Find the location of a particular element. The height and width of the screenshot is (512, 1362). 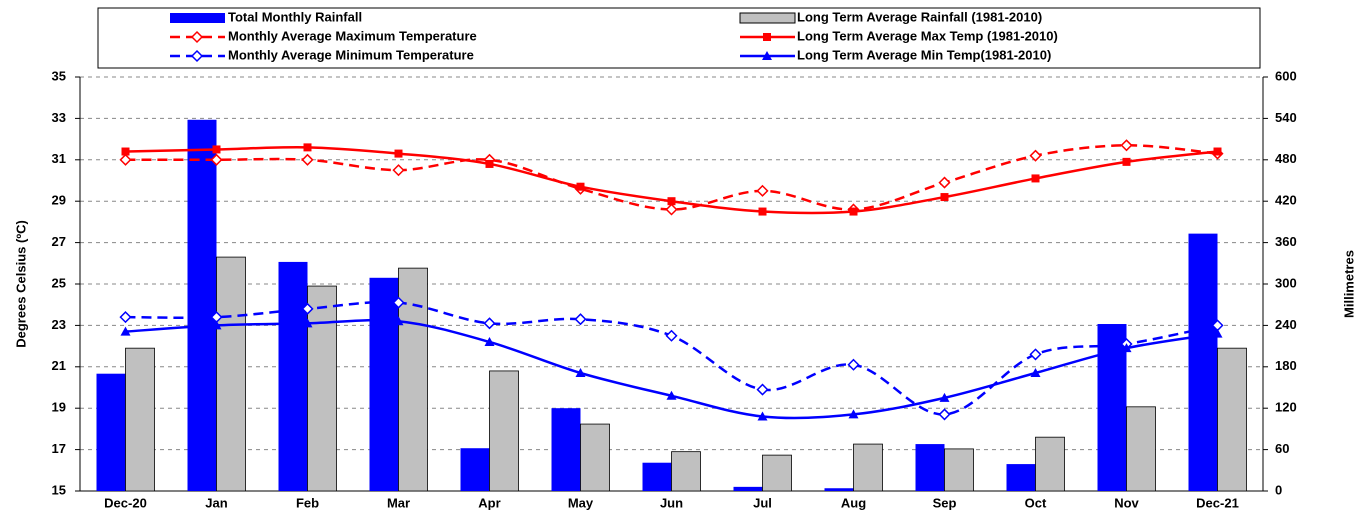

y-axis-label: Degrees Celsius (ºC) is located at coordinates (20, 284).